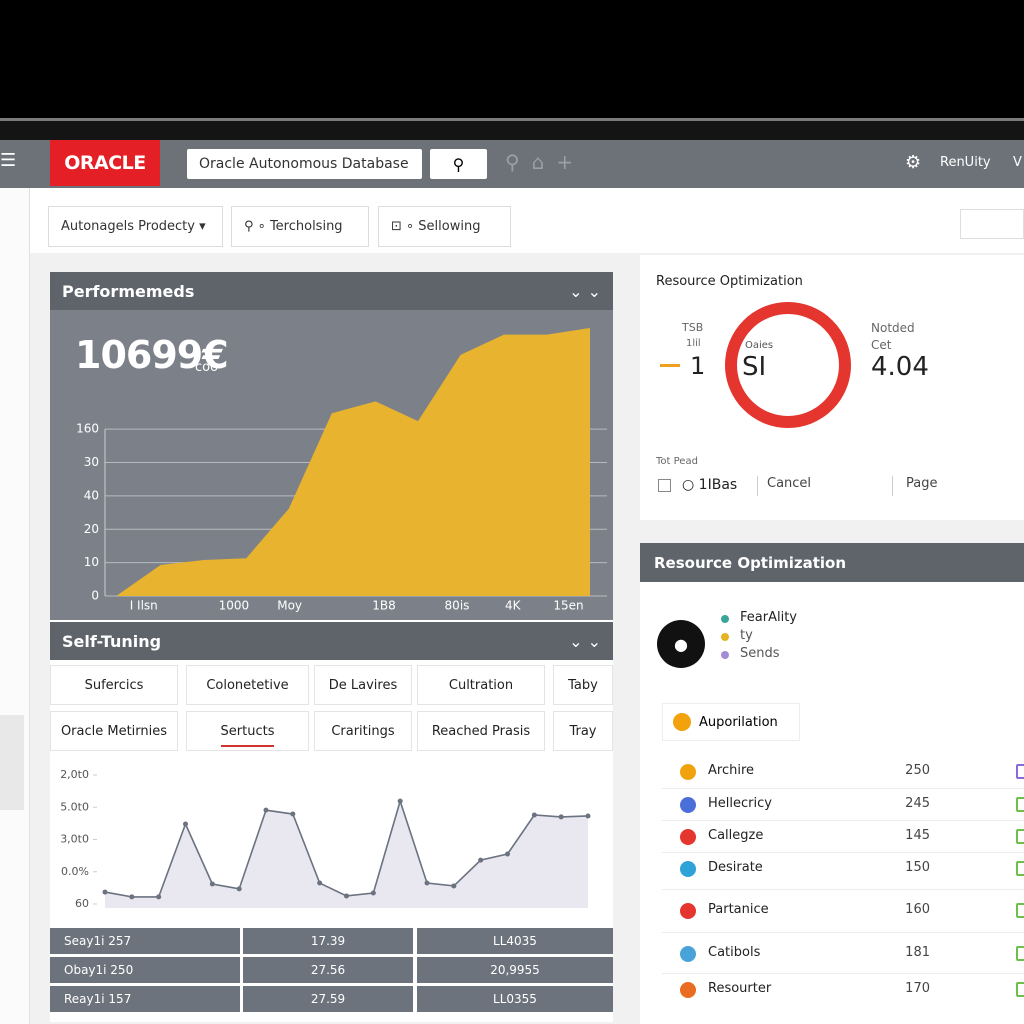  What do you see at coordinates (917, 909) in the screenshot?
I see `row-value: 160` at bounding box center [917, 909].